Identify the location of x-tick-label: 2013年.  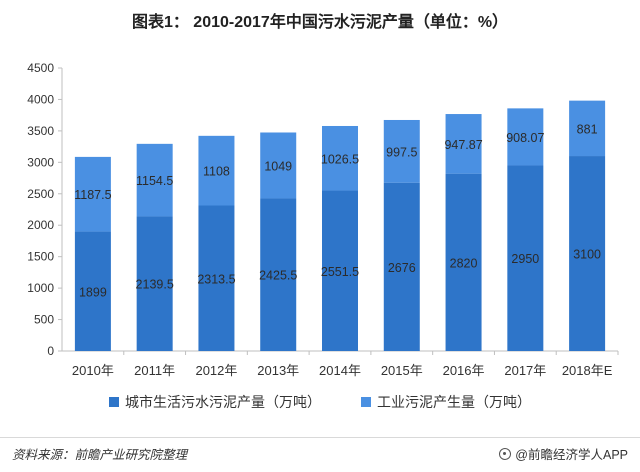
(278, 370).